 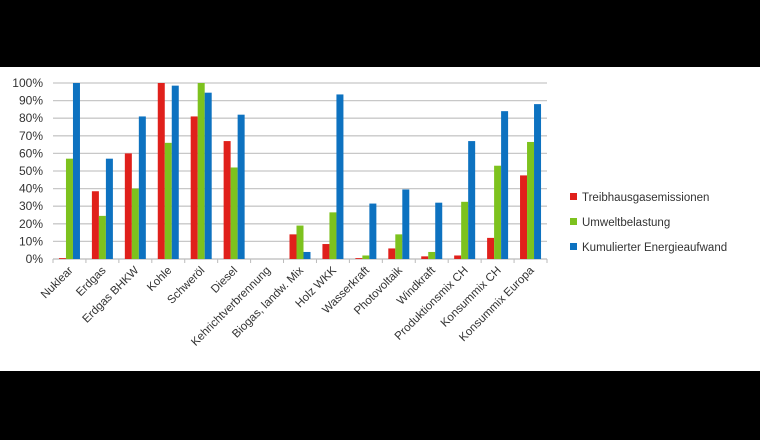 I want to click on legend-label: Treibhausgasemissionen, so click(x=645, y=198).